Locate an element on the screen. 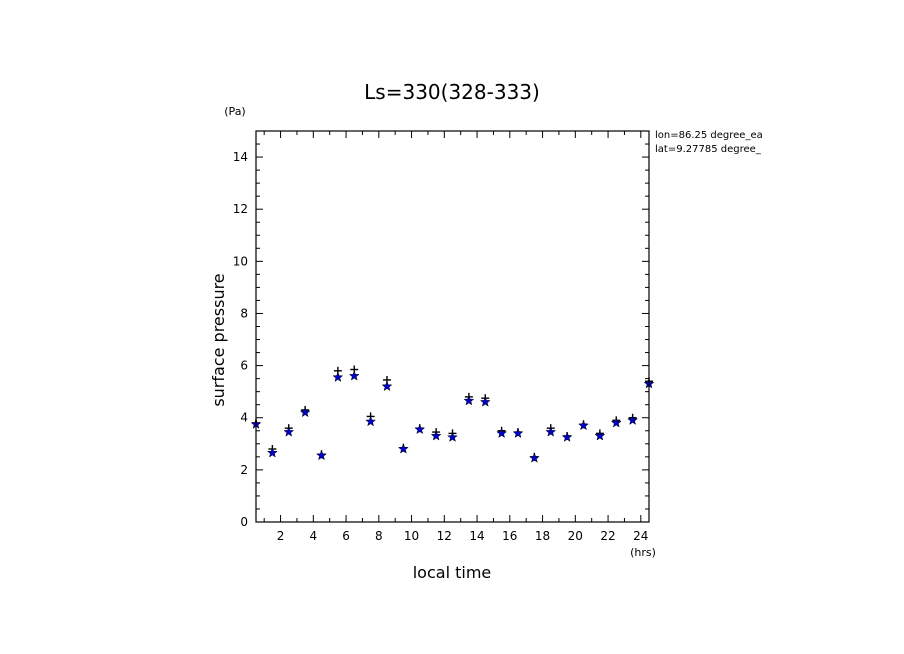 The image size is (904, 654). y-tick-label: 10 is located at coordinates (240, 261).